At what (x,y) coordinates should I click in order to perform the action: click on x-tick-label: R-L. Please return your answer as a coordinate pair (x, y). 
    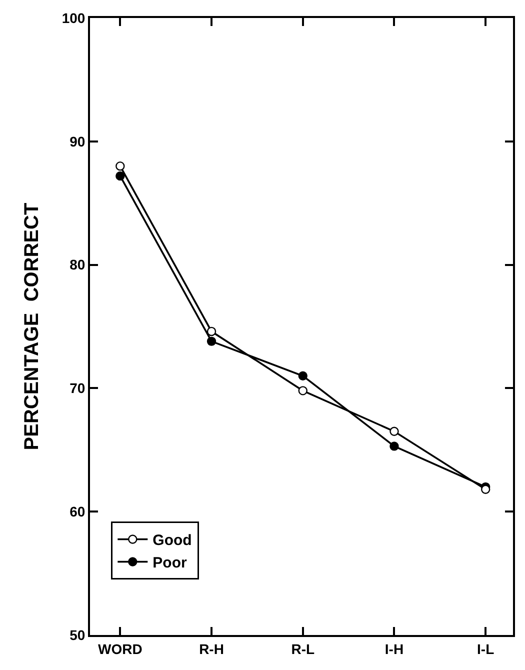
    Looking at the image, I should click on (303, 648).